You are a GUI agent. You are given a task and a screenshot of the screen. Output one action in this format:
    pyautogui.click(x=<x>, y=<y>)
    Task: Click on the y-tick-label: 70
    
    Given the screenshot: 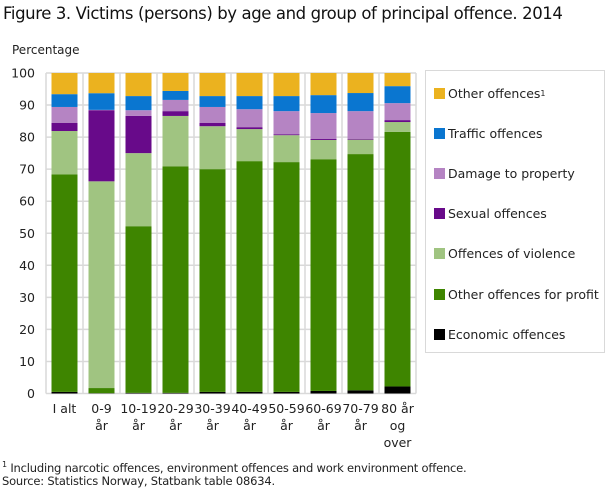 What is the action you would take?
    pyautogui.click(x=27, y=169)
    